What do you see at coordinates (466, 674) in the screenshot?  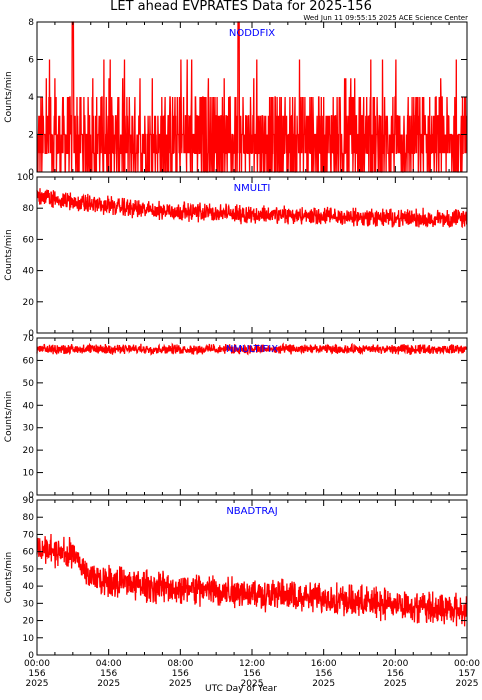 I see `x-tick-label-doy: 157` at bounding box center [466, 674].